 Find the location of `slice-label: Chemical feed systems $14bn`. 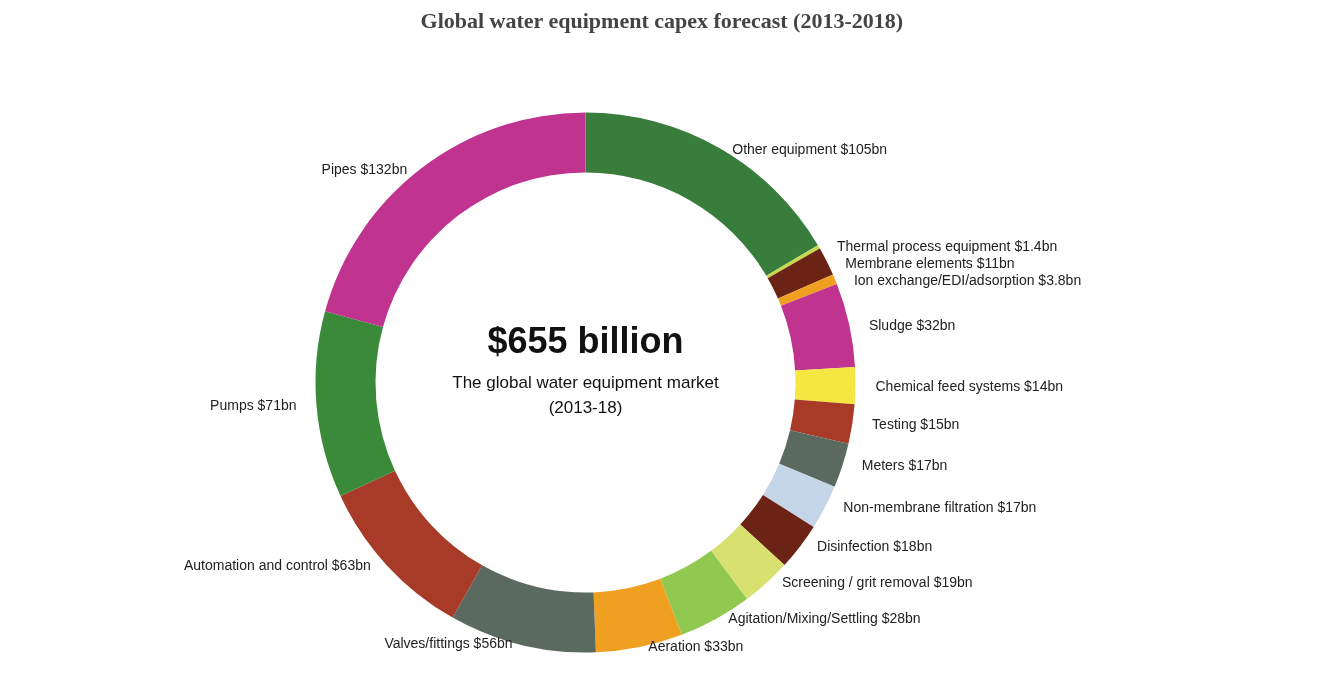

slice-label: Chemical feed systems $14bn is located at coordinates (969, 385).